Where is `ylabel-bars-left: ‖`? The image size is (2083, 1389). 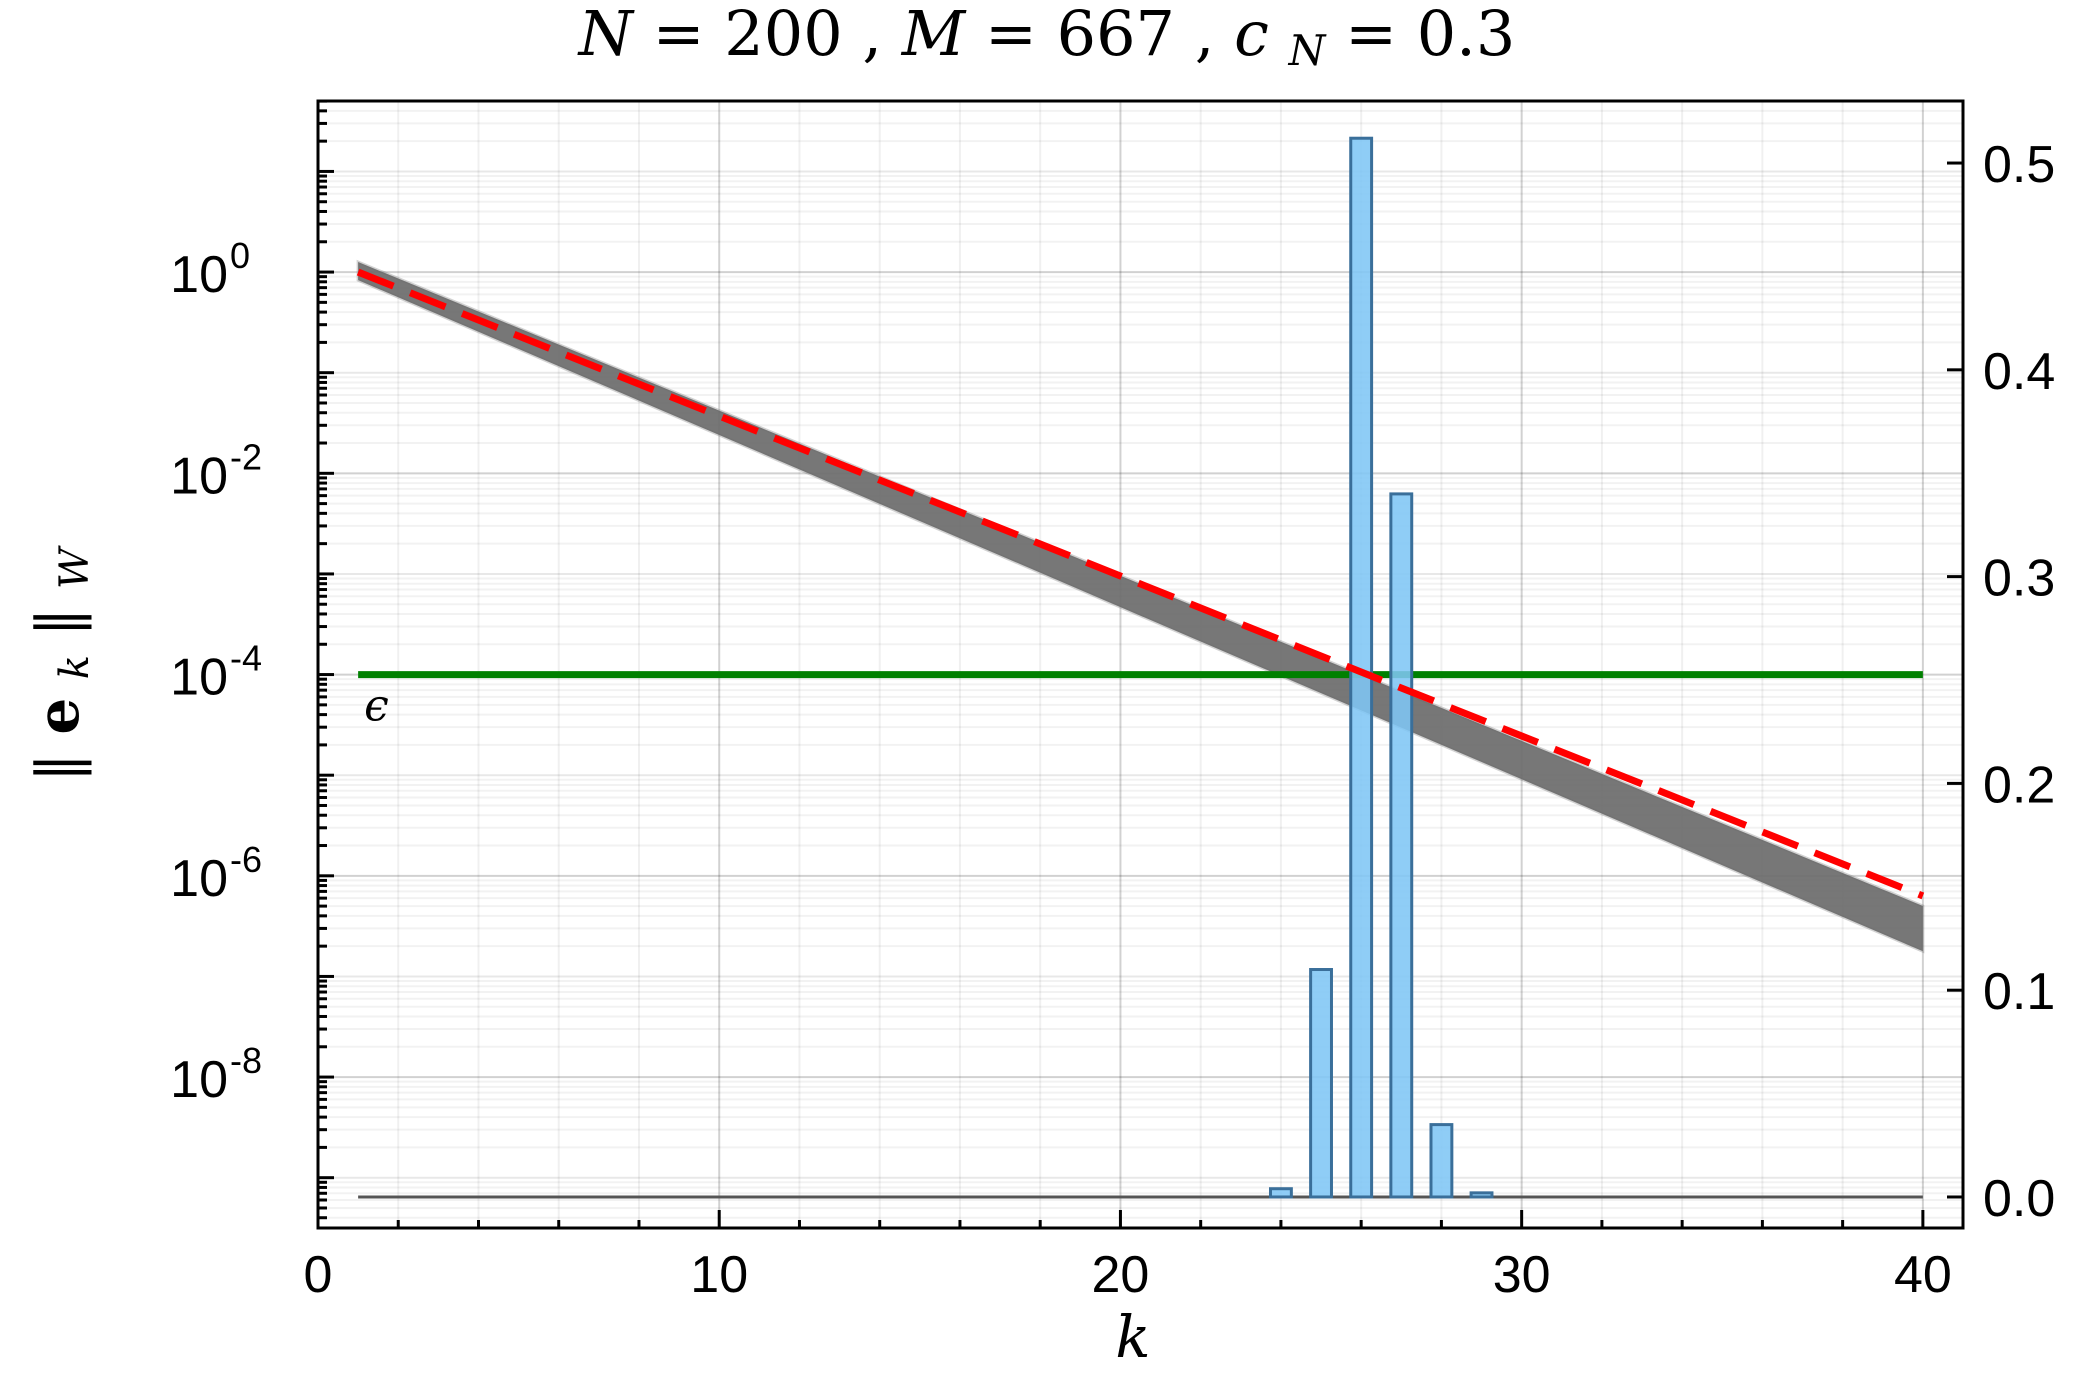 ylabel-bars-left: ‖ is located at coordinates (58, 767).